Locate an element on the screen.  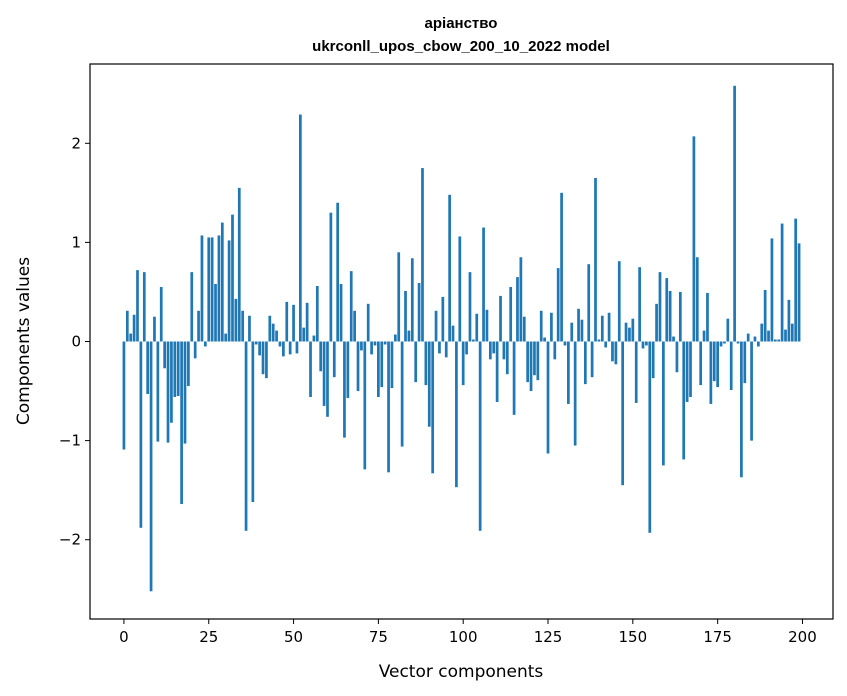
chart-title-line2: ukrconll_upos_cbow_200_10_2022 model is located at coordinates (461, 46).